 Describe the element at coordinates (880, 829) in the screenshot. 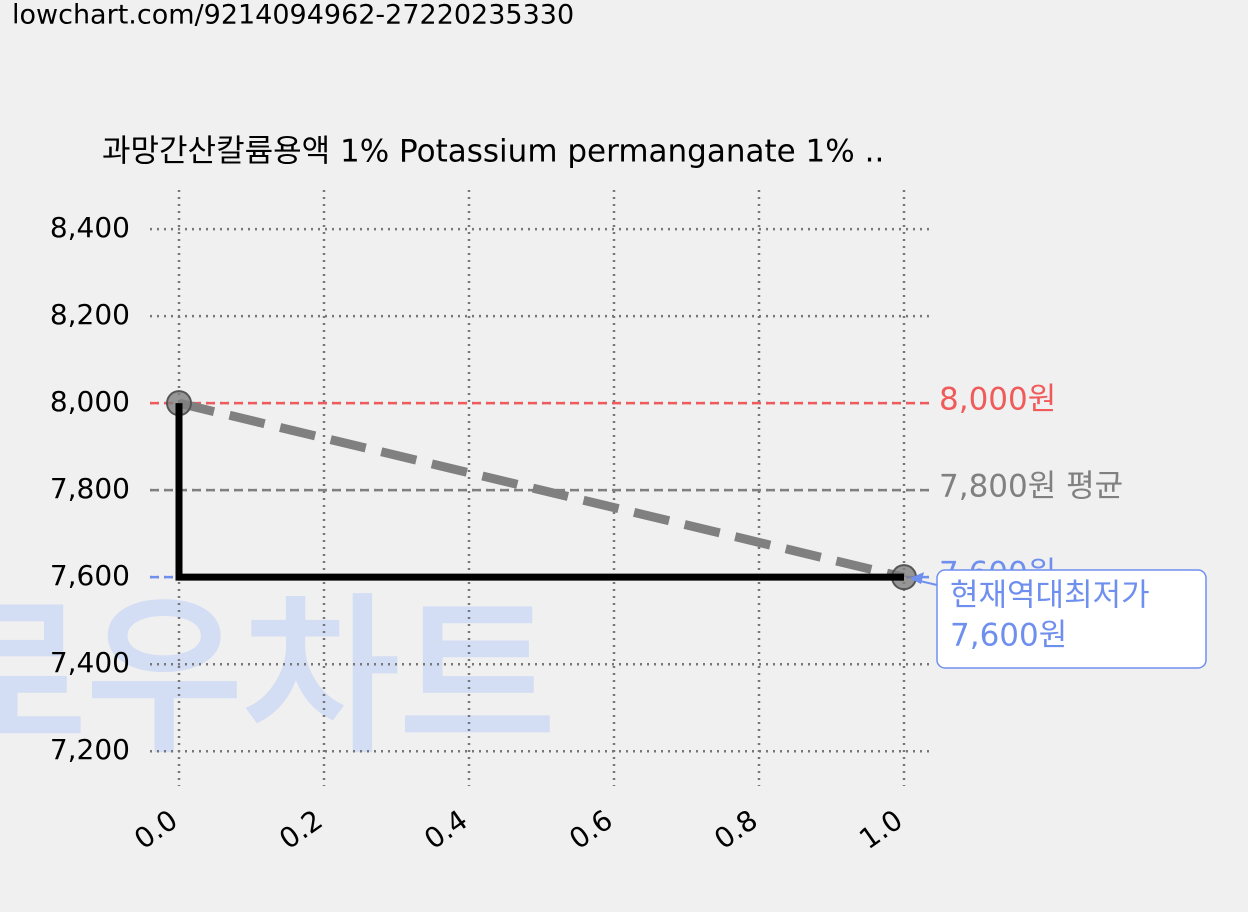

I see `x-tick-label: 1.0` at that location.